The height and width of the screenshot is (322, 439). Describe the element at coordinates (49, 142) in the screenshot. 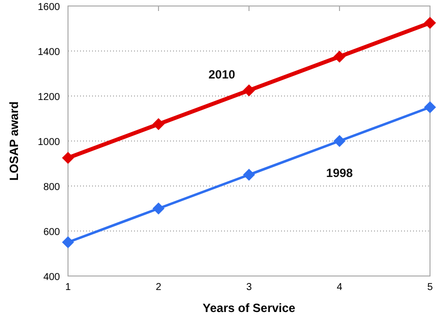

I see `y-tick-label: 1000` at that location.